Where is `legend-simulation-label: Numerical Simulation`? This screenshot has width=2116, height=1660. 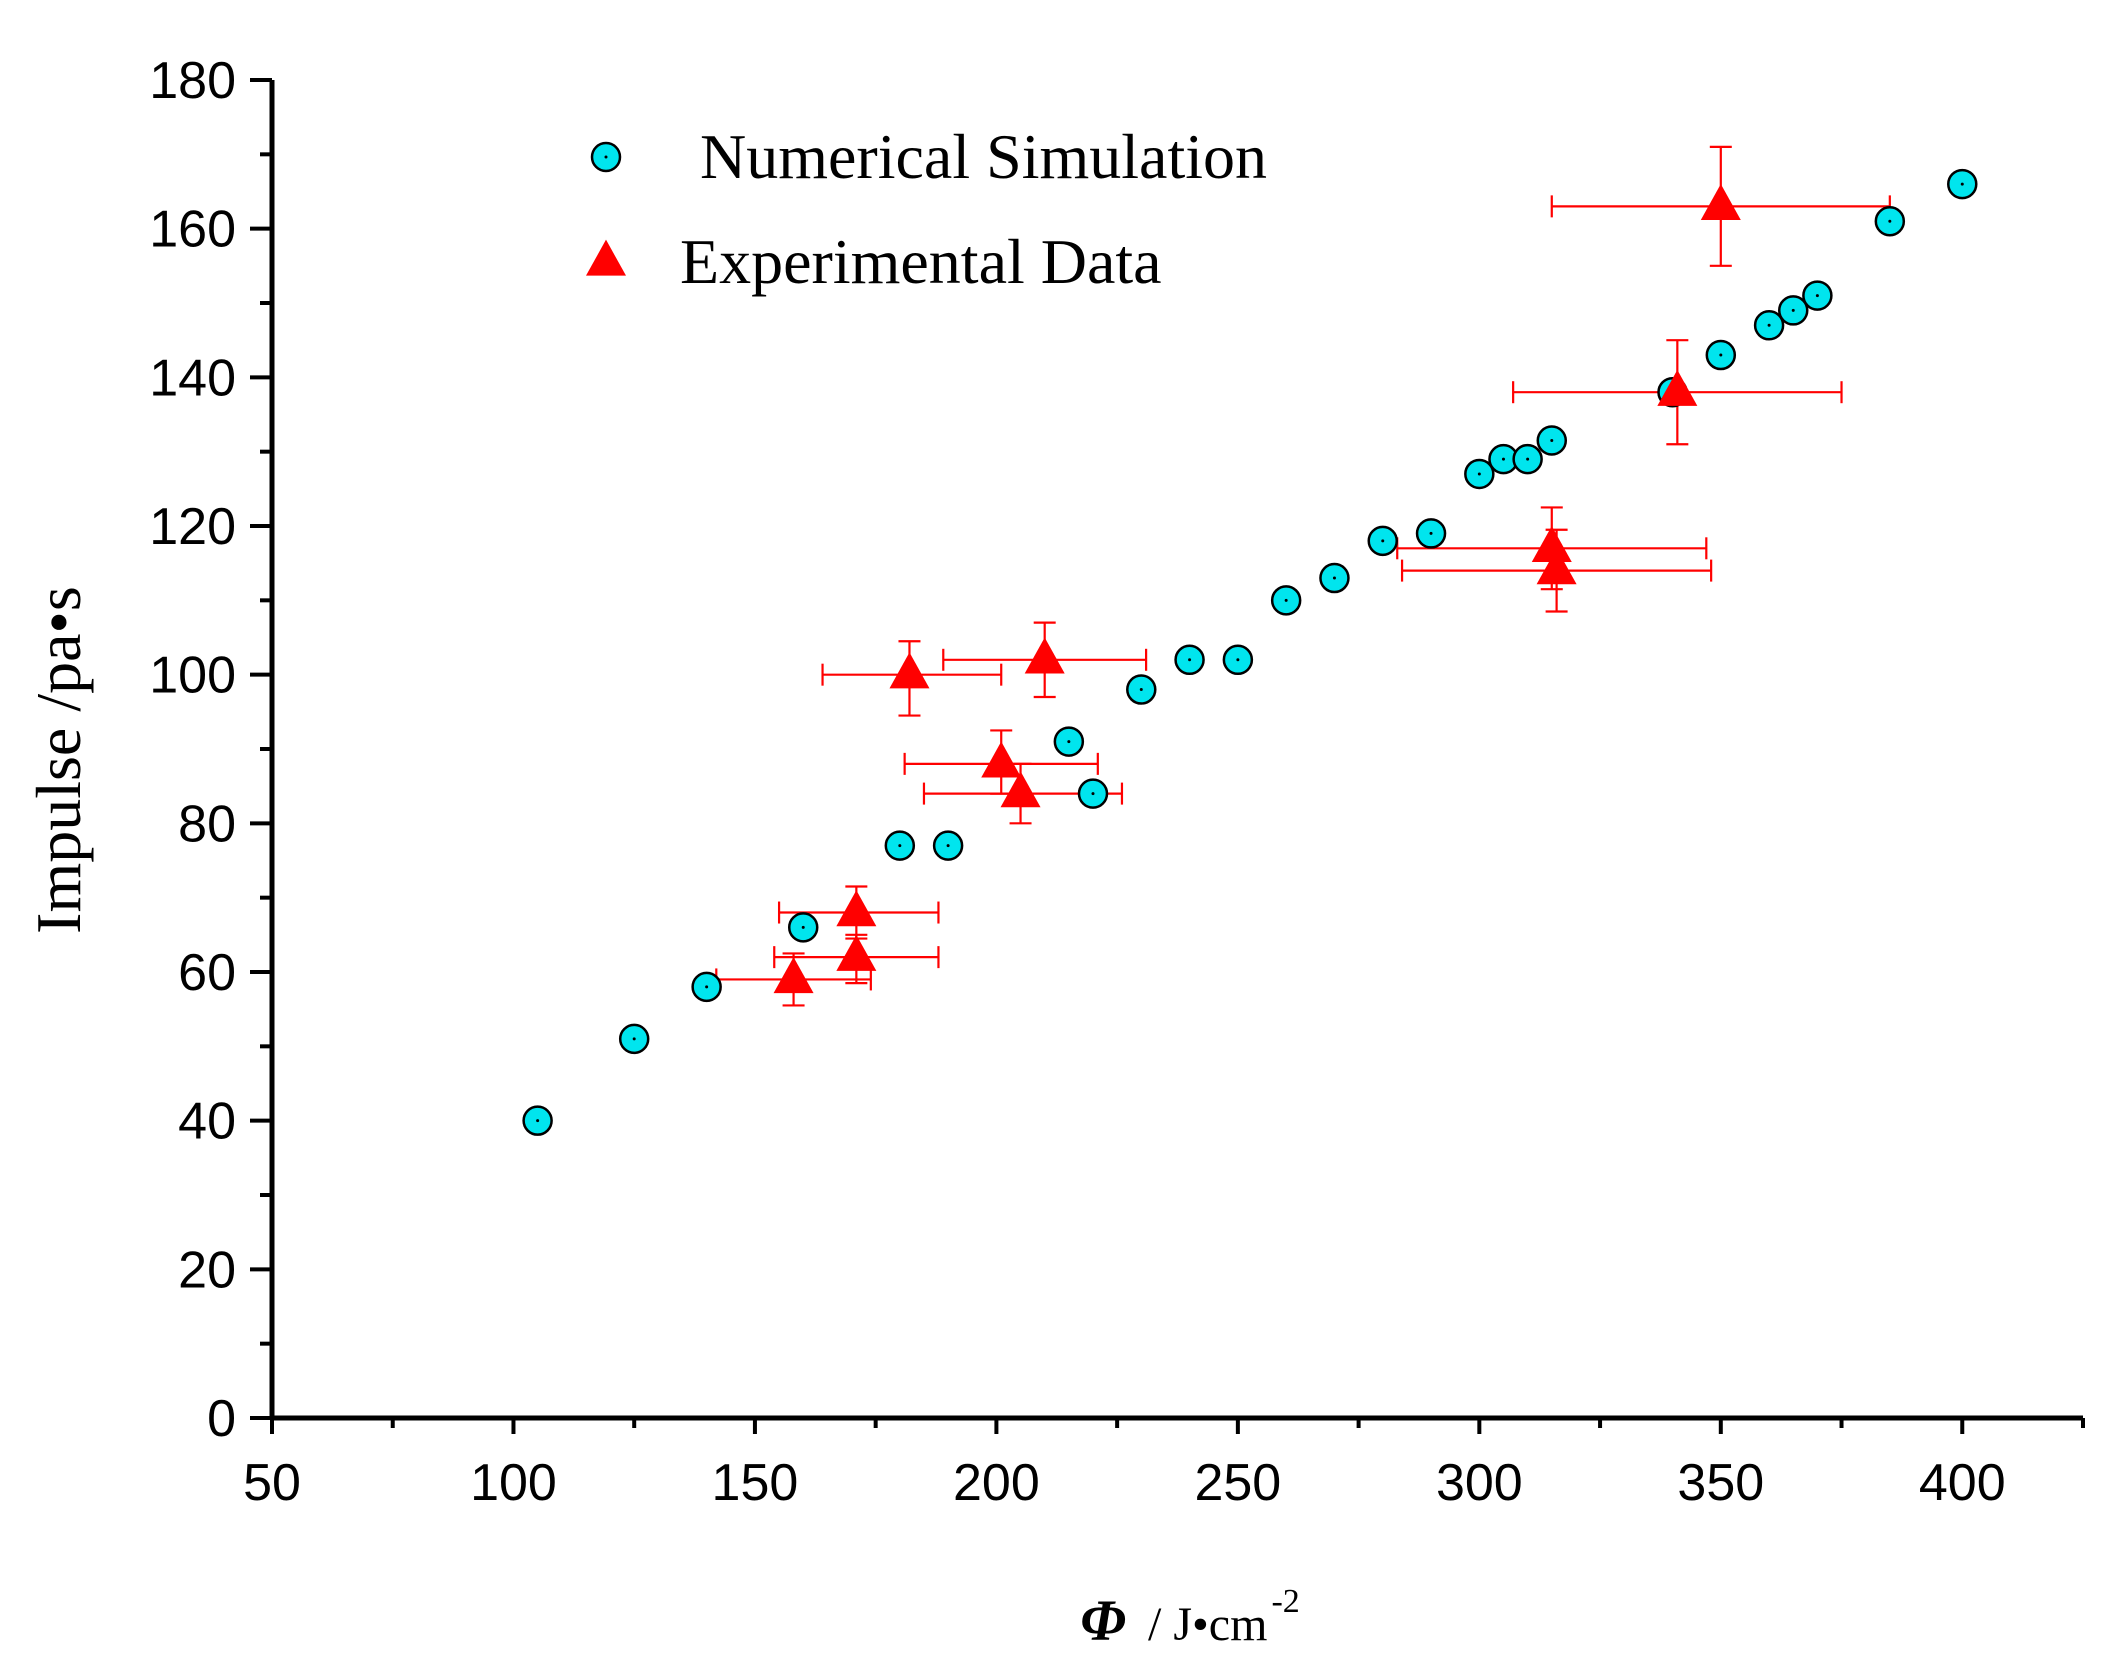
legend-simulation-label: Numerical Simulation is located at coordinates (983, 156).